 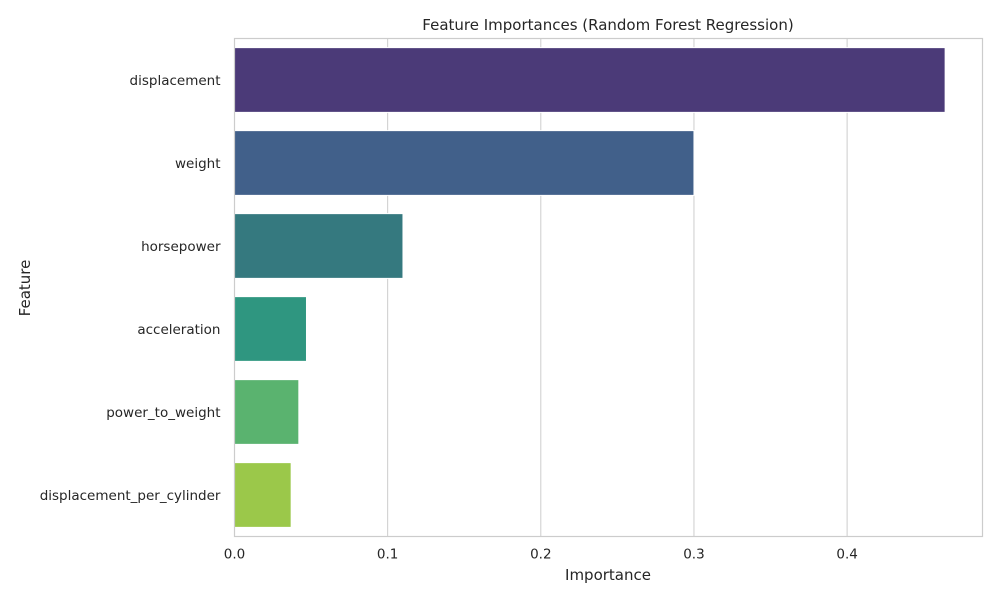 What do you see at coordinates (163, 413) in the screenshot?
I see `y-tick-label: power_to_weight` at bounding box center [163, 413].